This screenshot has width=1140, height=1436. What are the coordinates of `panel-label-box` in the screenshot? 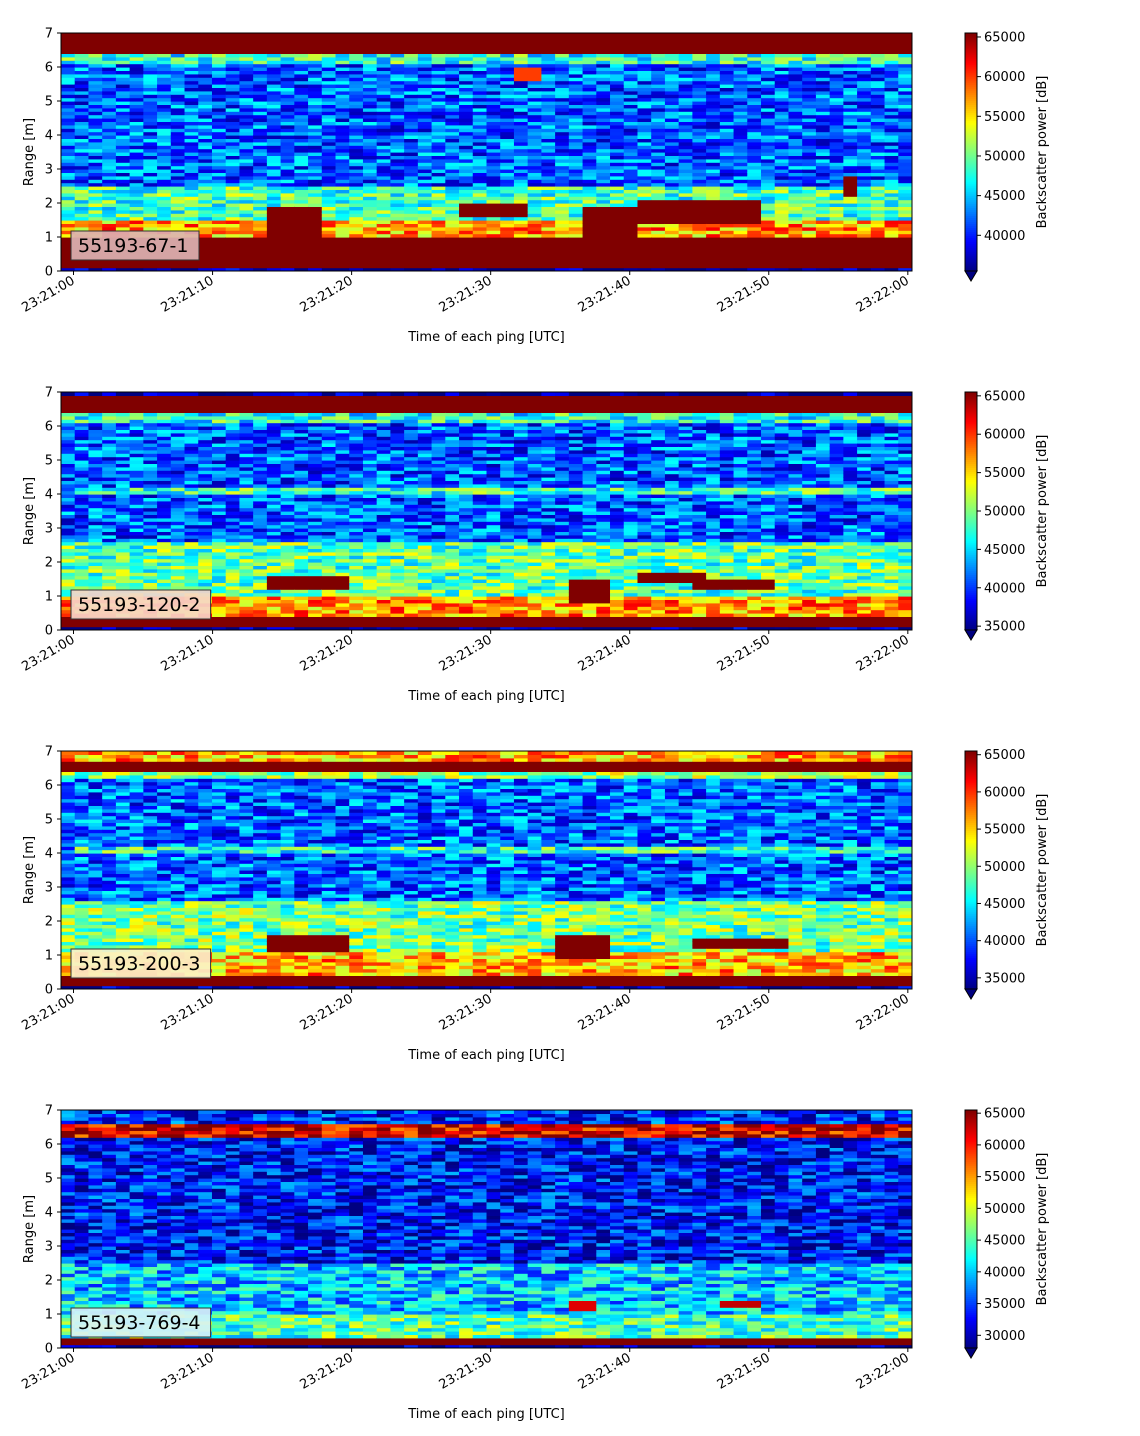 It's located at (135, 245).